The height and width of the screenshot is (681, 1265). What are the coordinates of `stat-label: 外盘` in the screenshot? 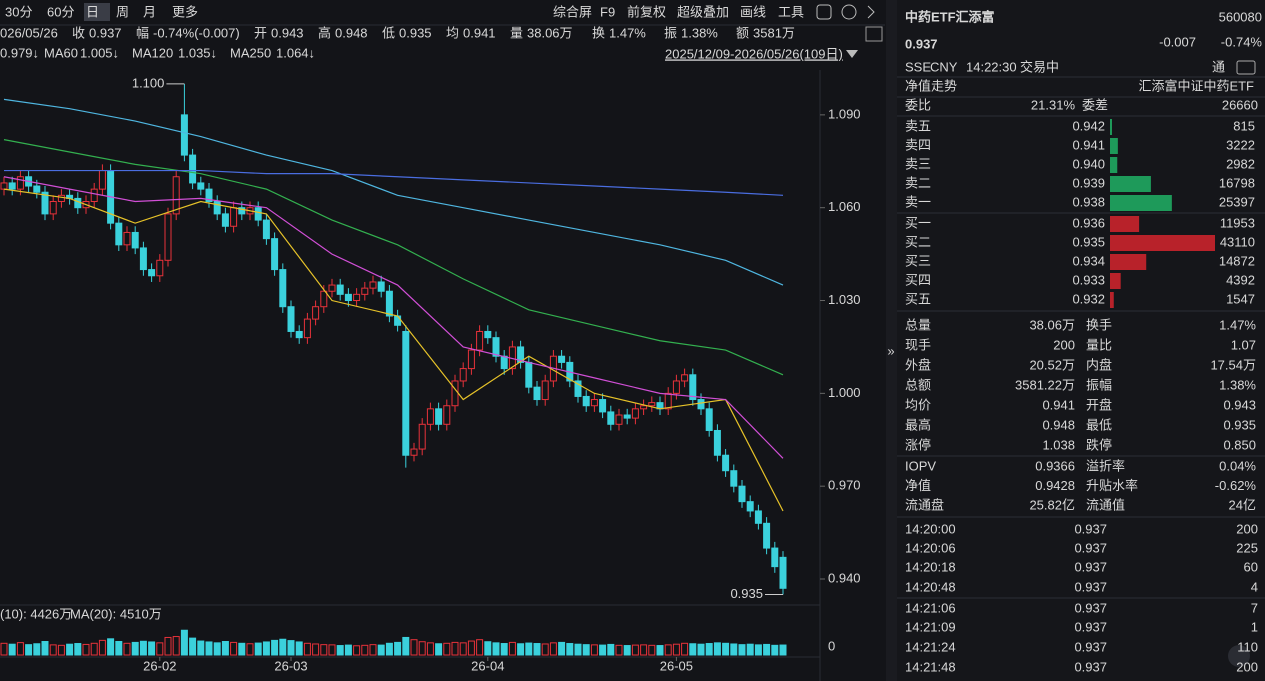 It's located at (918, 364).